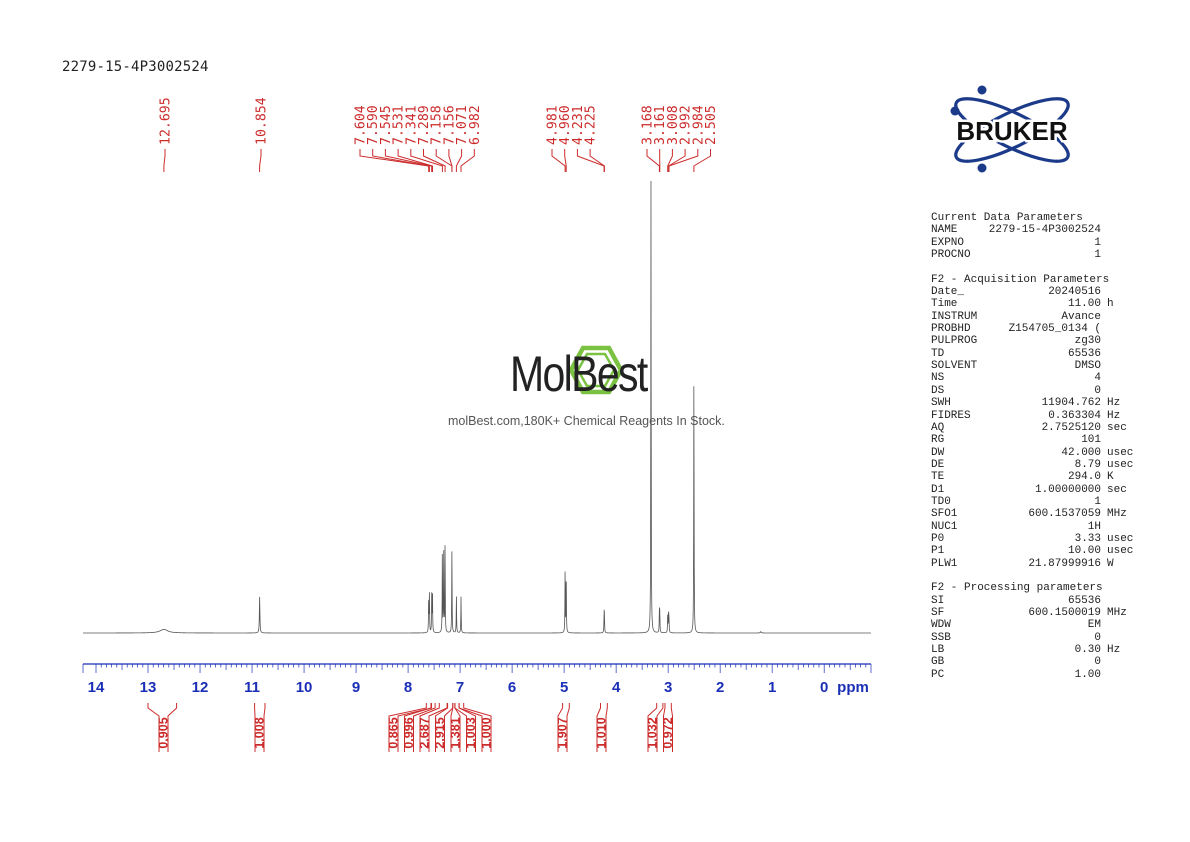 Image resolution: width=1190 pixels, height=842 pixels. What do you see at coordinates (1017, 588) in the screenshot?
I see `param-section-title: F2 - Processing parameters` at bounding box center [1017, 588].